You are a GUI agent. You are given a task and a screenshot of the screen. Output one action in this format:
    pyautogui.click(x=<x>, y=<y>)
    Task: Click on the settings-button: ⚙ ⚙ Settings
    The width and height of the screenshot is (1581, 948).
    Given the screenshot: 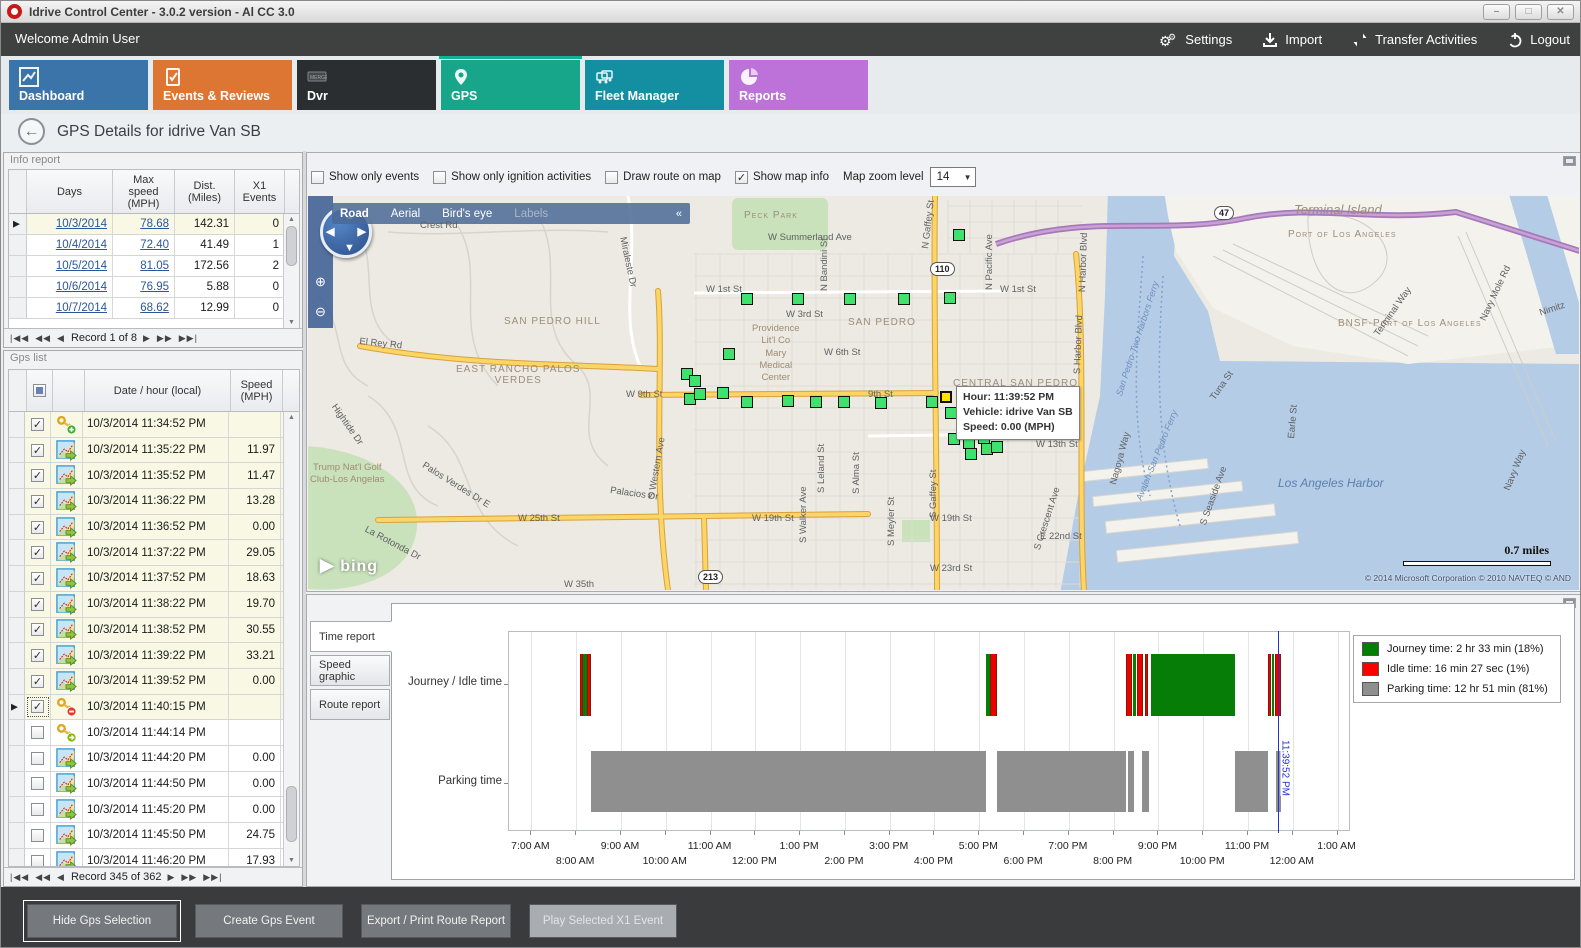 What is the action you would take?
    pyautogui.click(x=1195, y=40)
    